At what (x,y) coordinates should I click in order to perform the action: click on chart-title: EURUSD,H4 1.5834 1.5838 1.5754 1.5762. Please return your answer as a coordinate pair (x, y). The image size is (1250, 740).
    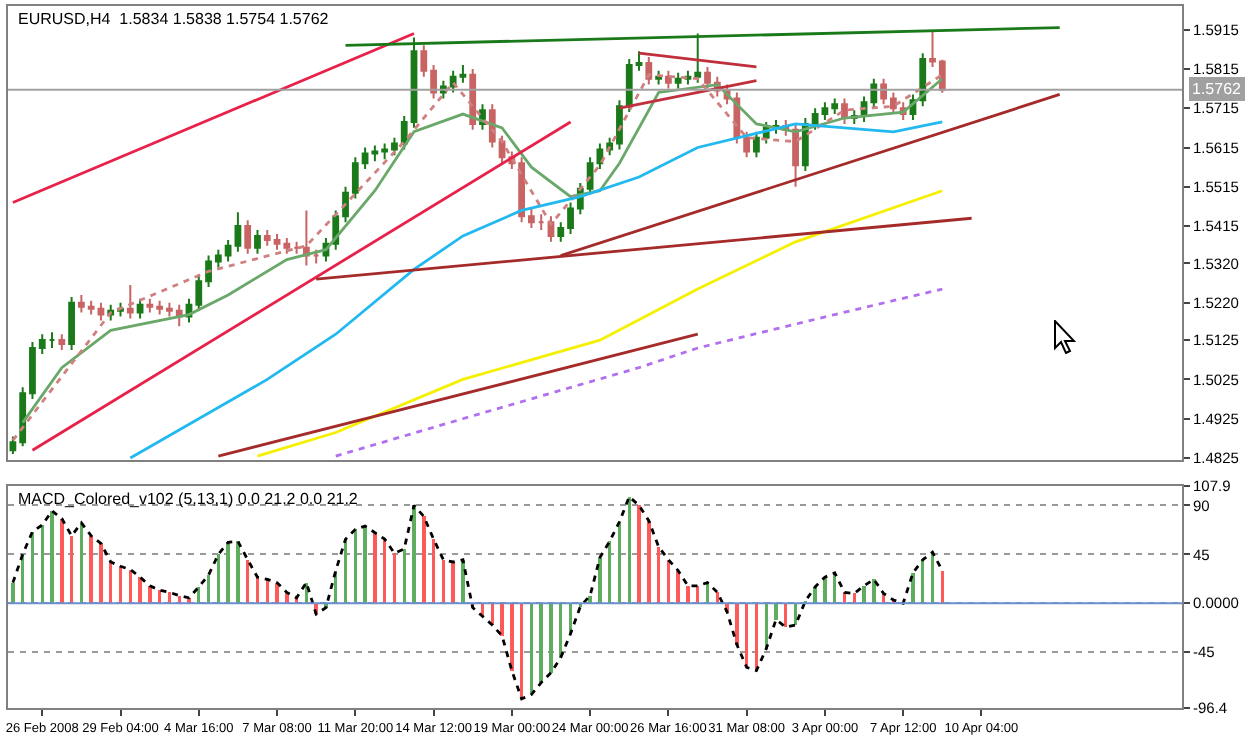
    Looking at the image, I should click on (174, 19).